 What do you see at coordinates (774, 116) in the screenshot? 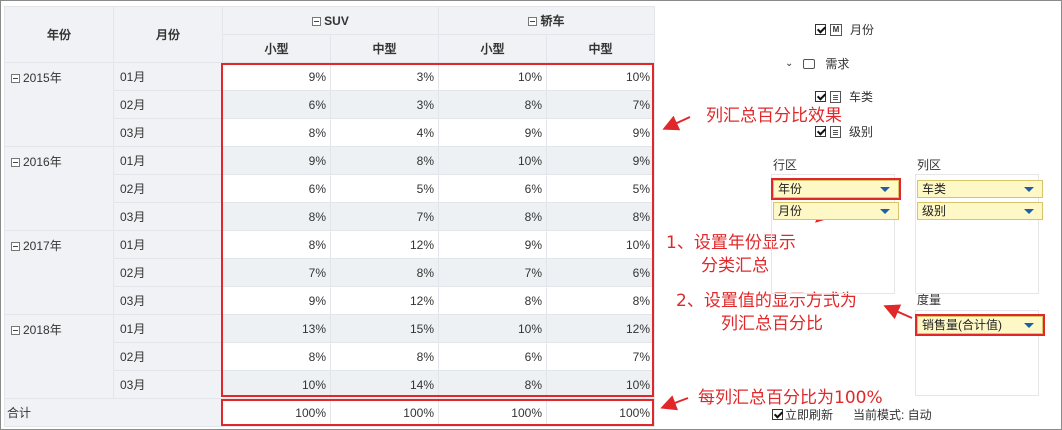
I see `annotation-column-percent-effect: 列汇总百分比效果` at bounding box center [774, 116].